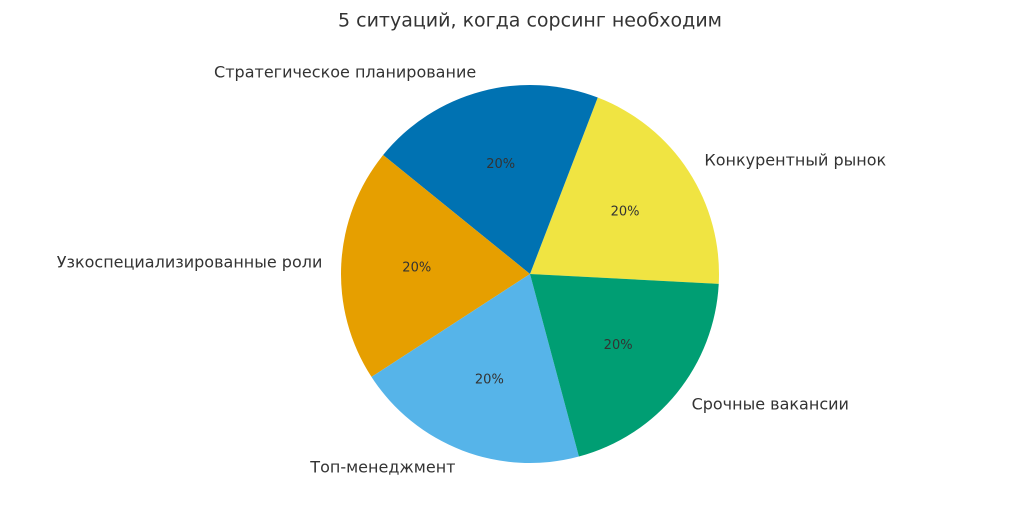  Describe the element at coordinates (530, 21) in the screenshot. I see `chart-title: 5 ситуаций, когда сорсинг необходим` at that location.